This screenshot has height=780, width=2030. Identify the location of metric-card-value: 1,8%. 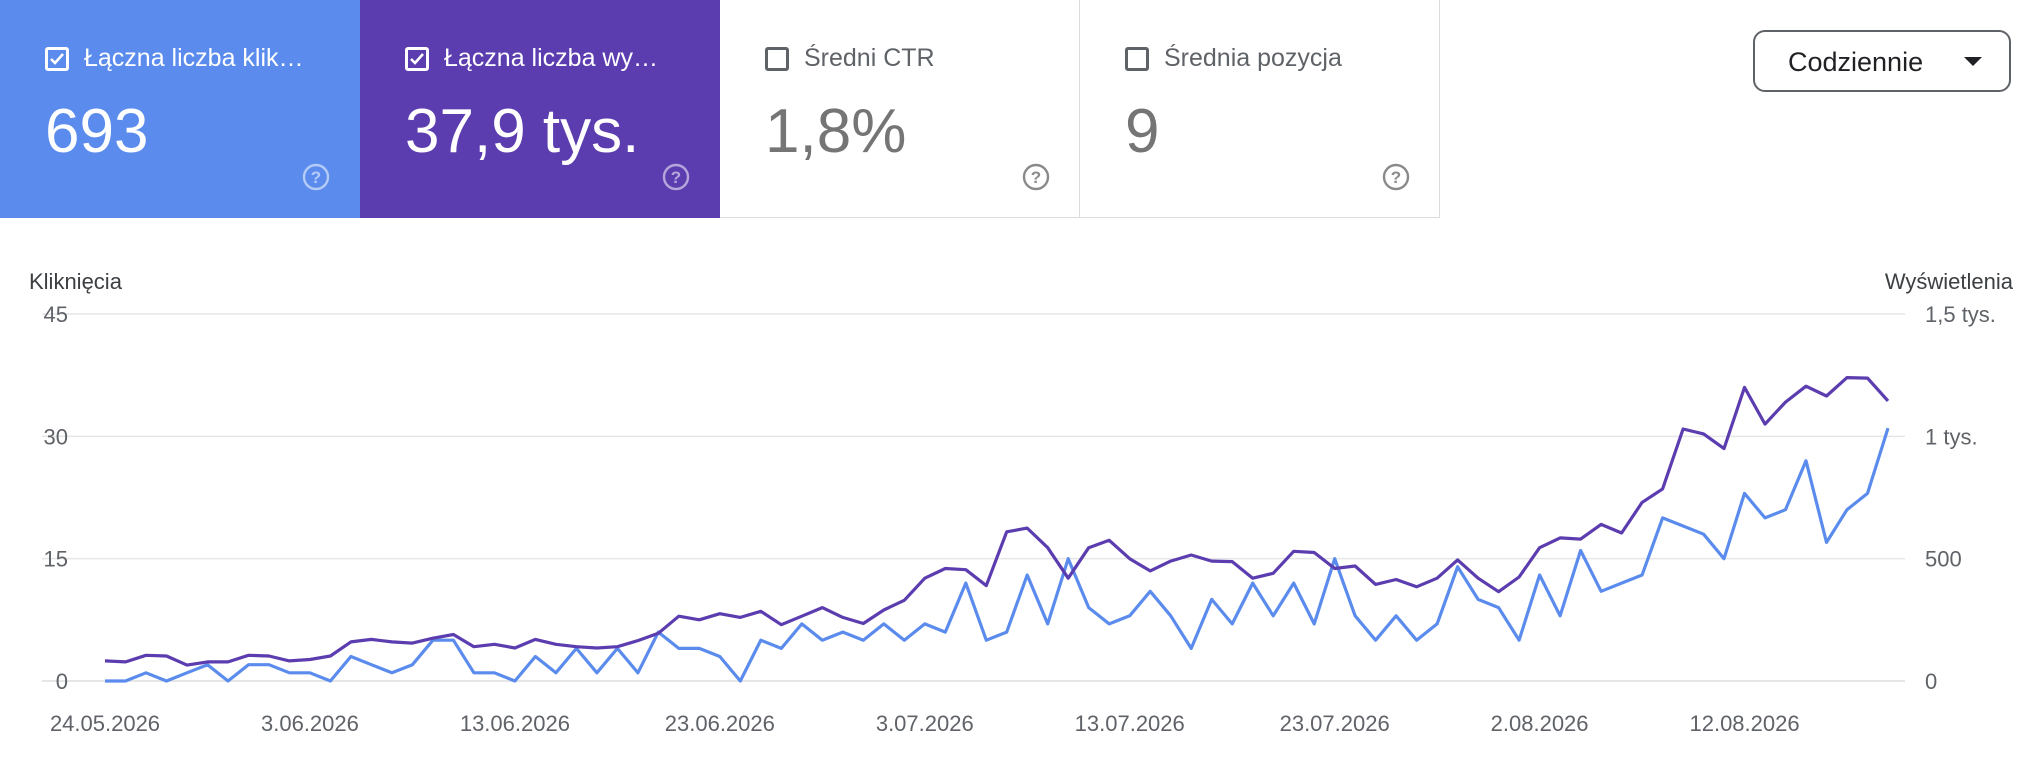
(836, 131).